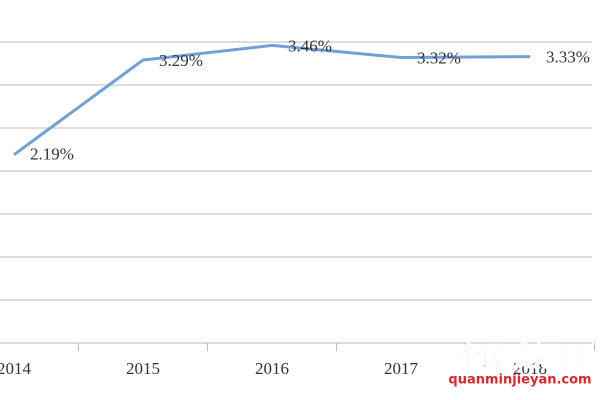 This screenshot has height=400, width=600. What do you see at coordinates (530, 368) in the screenshot?
I see `x-tick-label: 2018` at bounding box center [530, 368].